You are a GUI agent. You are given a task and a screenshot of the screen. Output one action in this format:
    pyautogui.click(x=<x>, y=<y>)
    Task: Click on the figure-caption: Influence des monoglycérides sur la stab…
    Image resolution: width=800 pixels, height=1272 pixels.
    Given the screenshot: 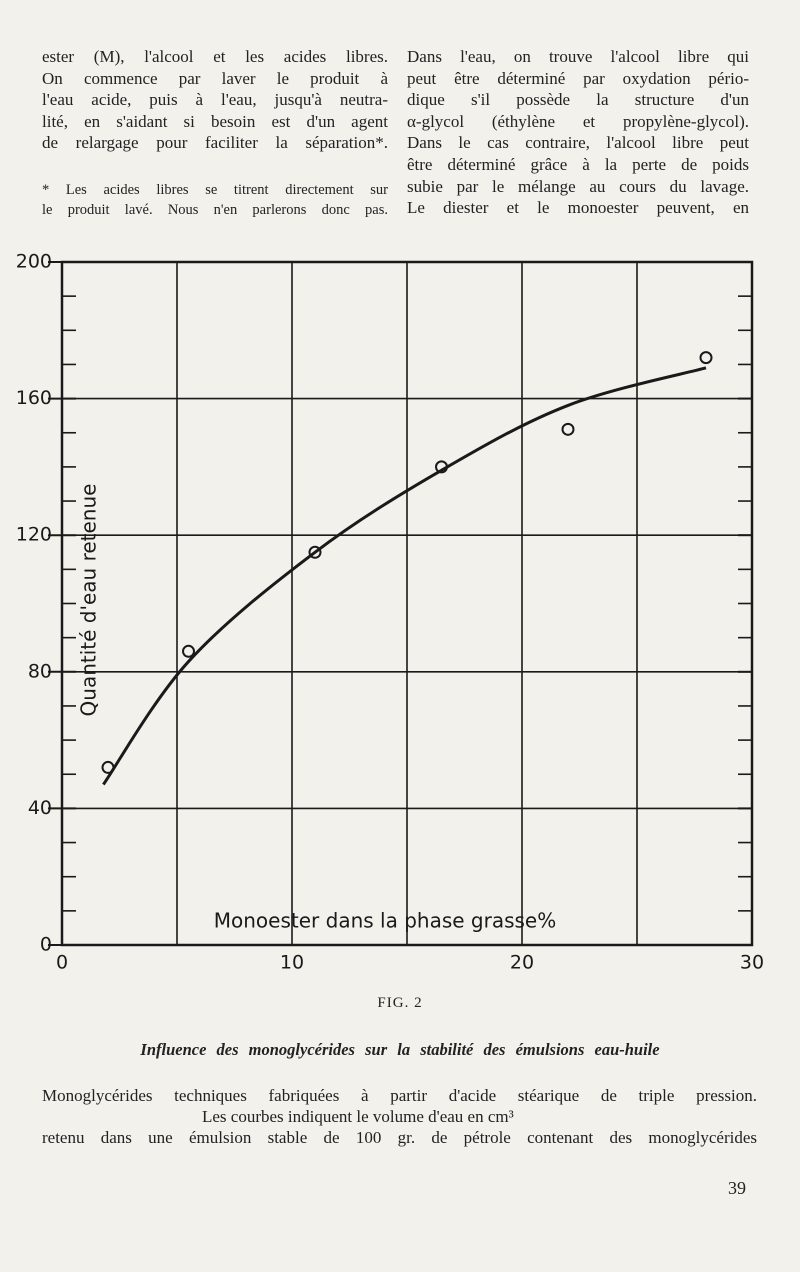 What is the action you would take?
    pyautogui.click(x=400, y=1049)
    